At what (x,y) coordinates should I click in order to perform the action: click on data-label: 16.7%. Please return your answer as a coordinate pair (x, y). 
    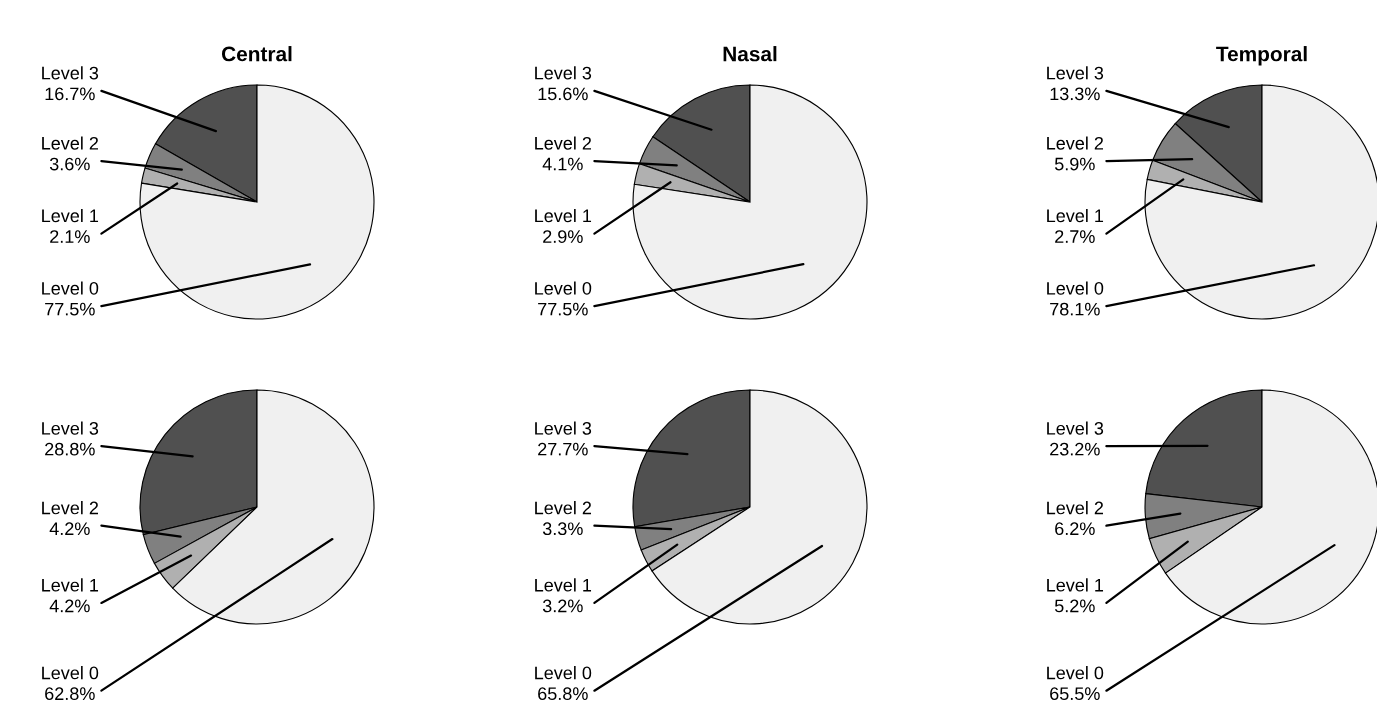
    Looking at the image, I should click on (70, 94).